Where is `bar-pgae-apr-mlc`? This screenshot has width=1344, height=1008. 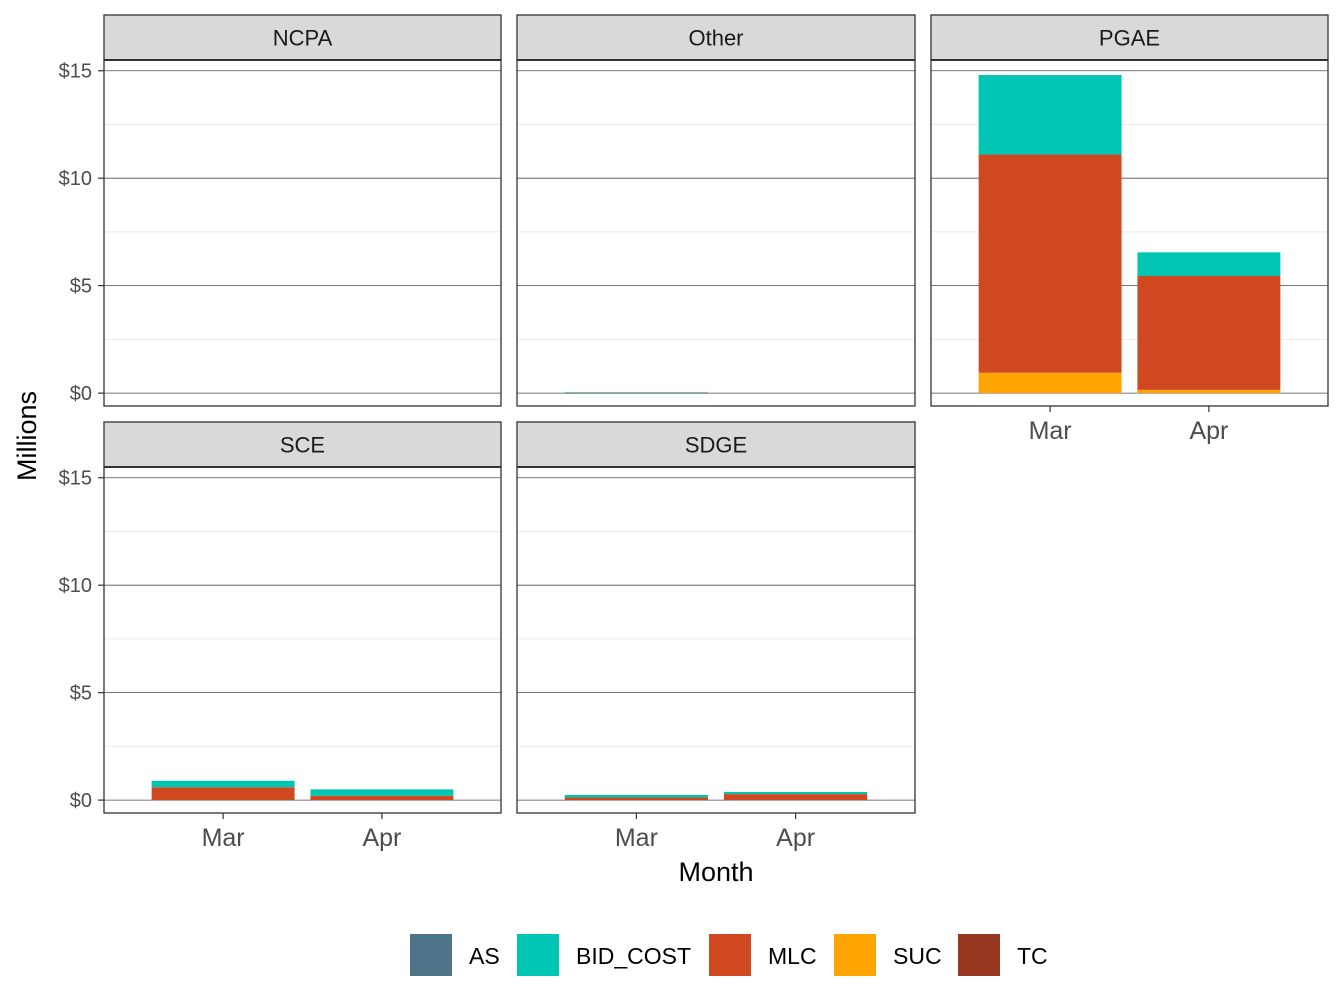
bar-pgae-apr-mlc is located at coordinates (1209, 332).